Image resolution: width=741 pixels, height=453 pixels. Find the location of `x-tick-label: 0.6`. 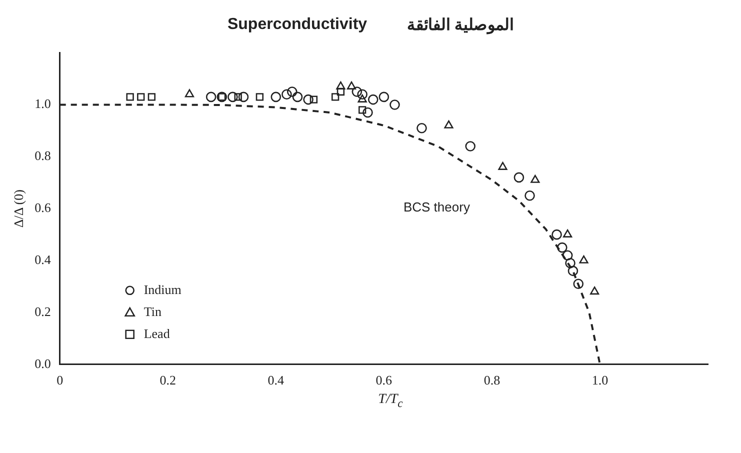

x-tick-label: 0.6 is located at coordinates (384, 380).